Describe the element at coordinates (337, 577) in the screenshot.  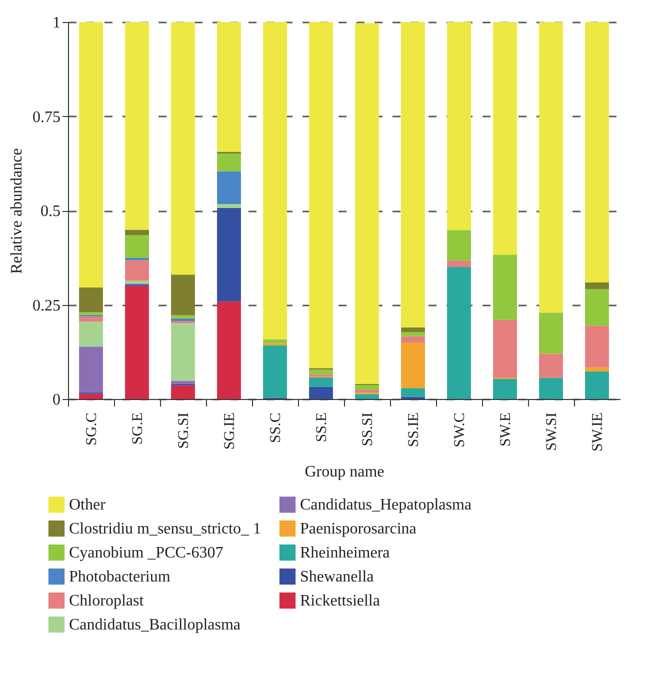
I see `legend-label: Shewanella` at that location.